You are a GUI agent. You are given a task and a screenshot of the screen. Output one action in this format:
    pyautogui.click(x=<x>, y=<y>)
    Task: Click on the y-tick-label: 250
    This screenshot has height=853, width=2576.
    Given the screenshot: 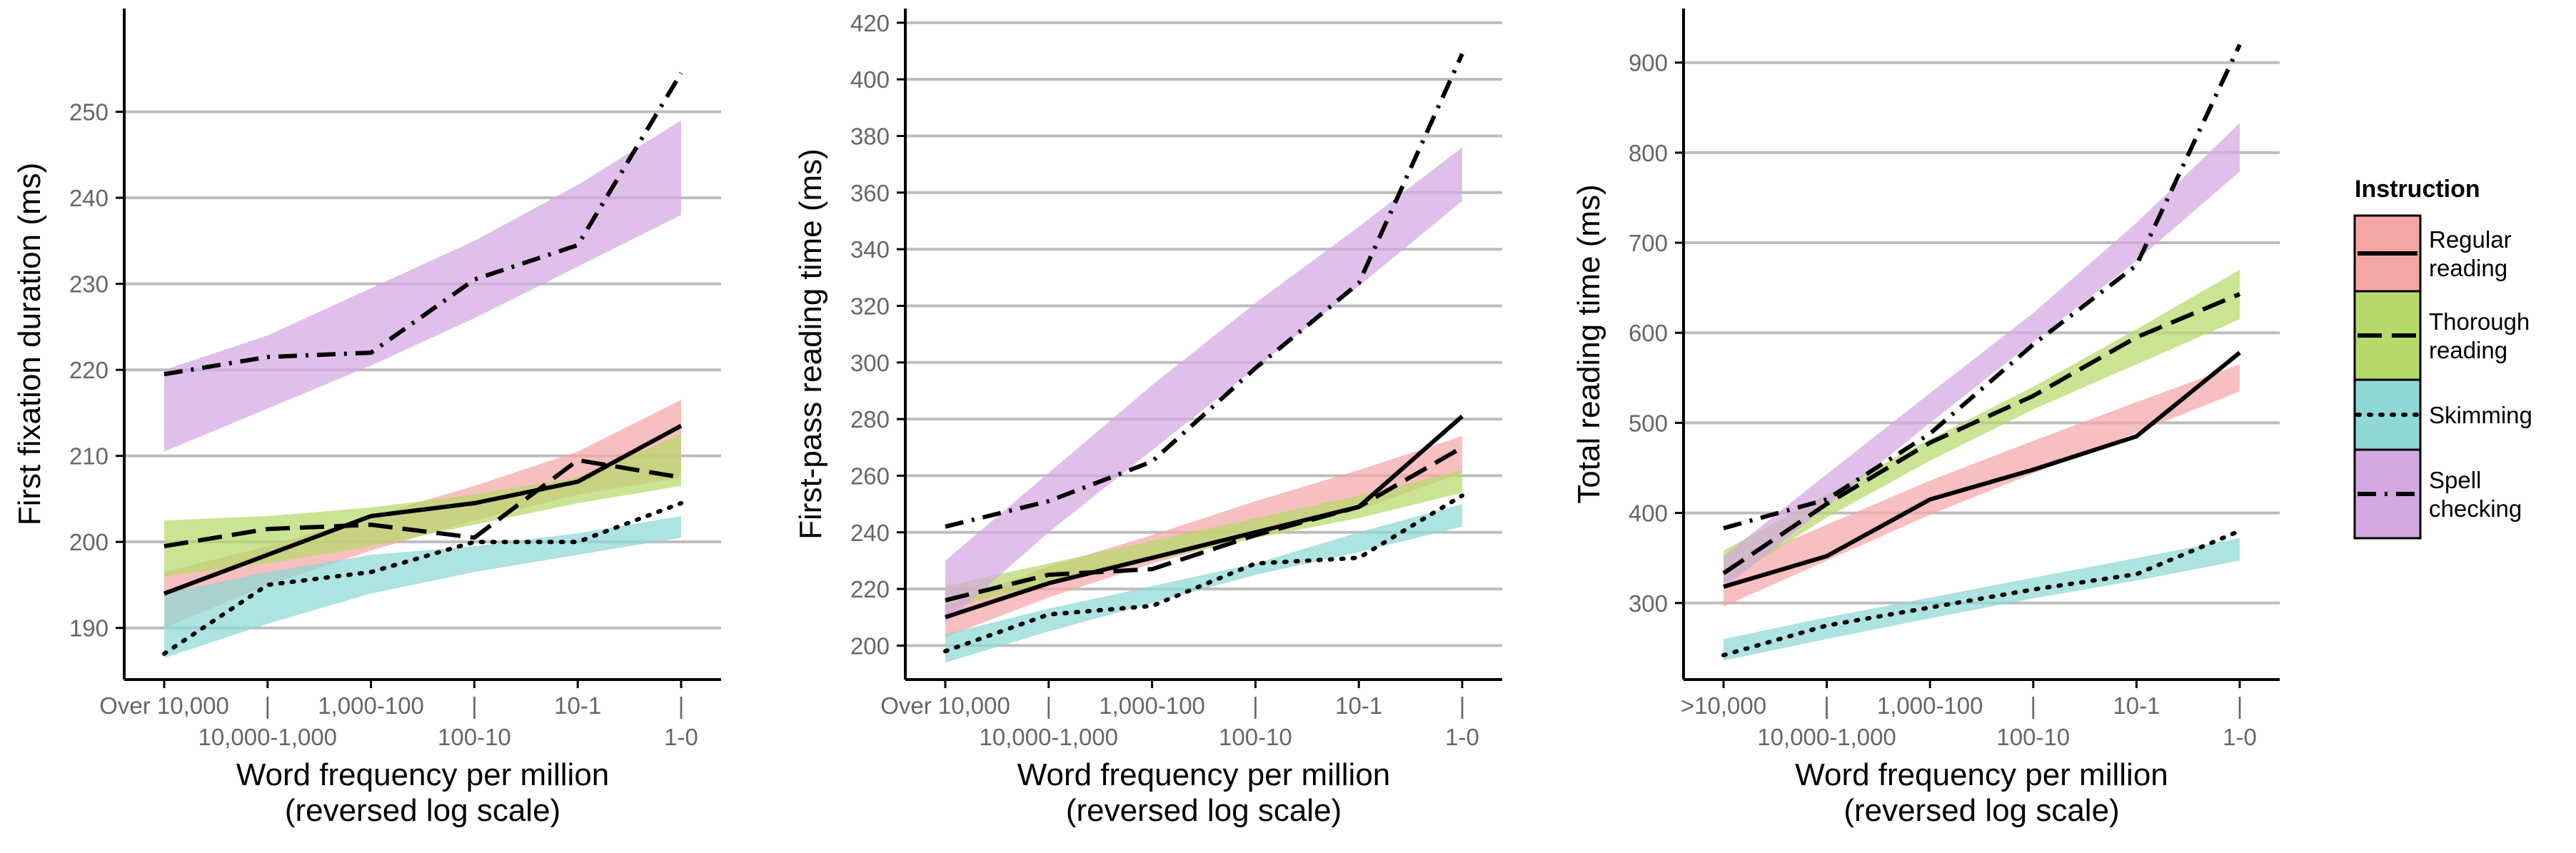 What is the action you would take?
    pyautogui.click(x=89, y=113)
    